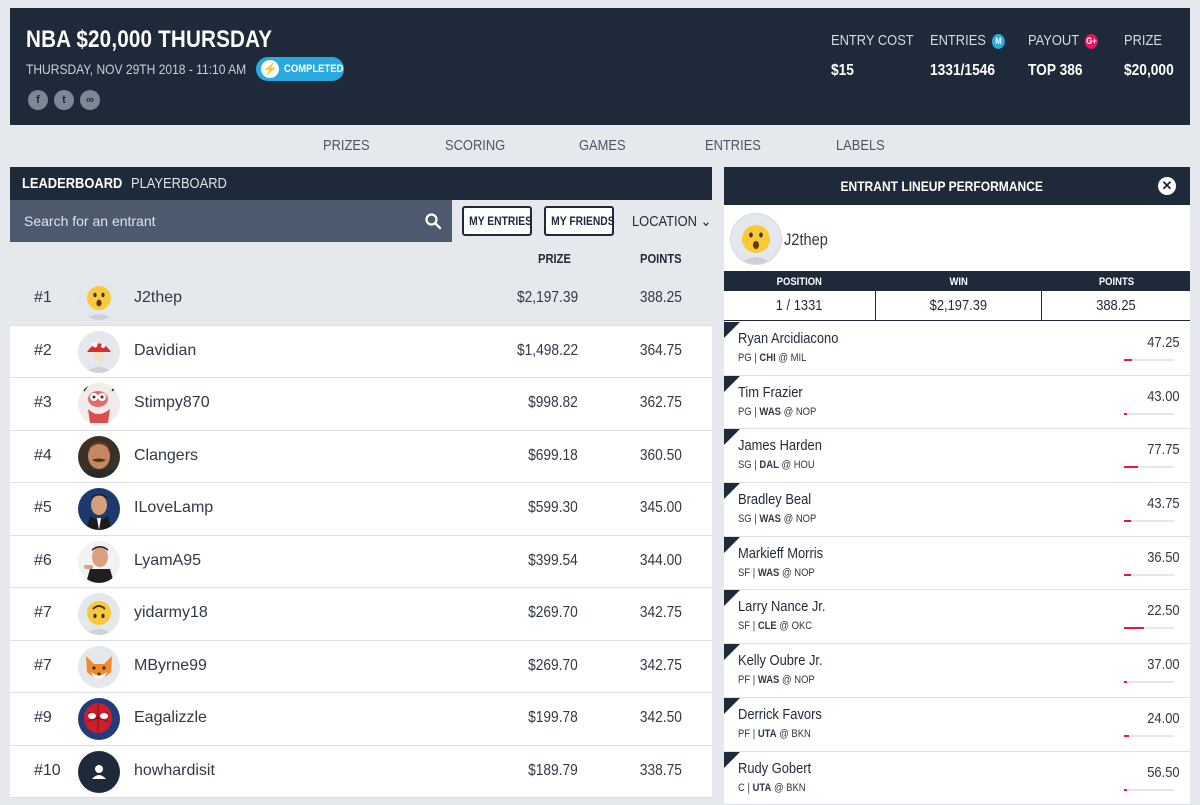 The height and width of the screenshot is (805, 1200). Describe the element at coordinates (780, 446) in the screenshot. I see `player-name: James Harden` at that location.